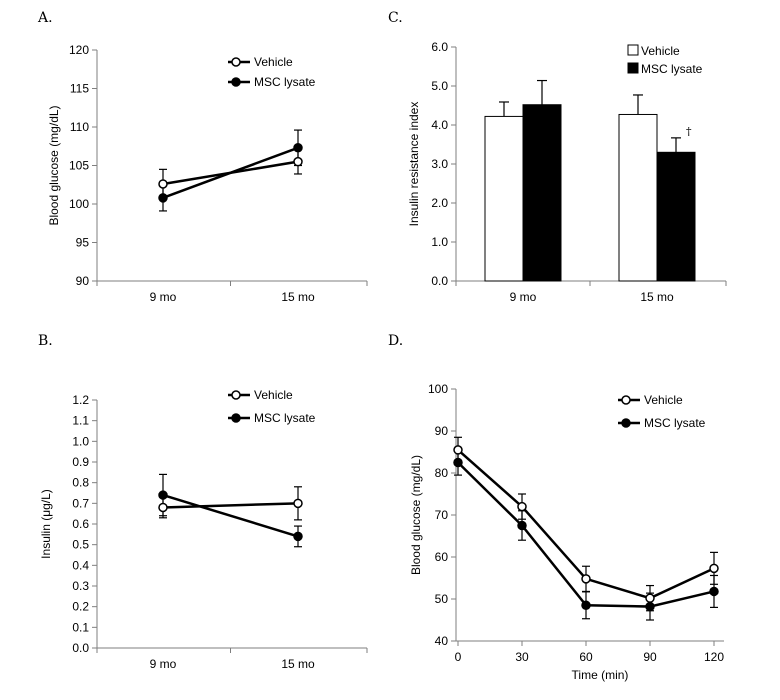  I want to click on y-tick-label: 105, so click(79, 166).